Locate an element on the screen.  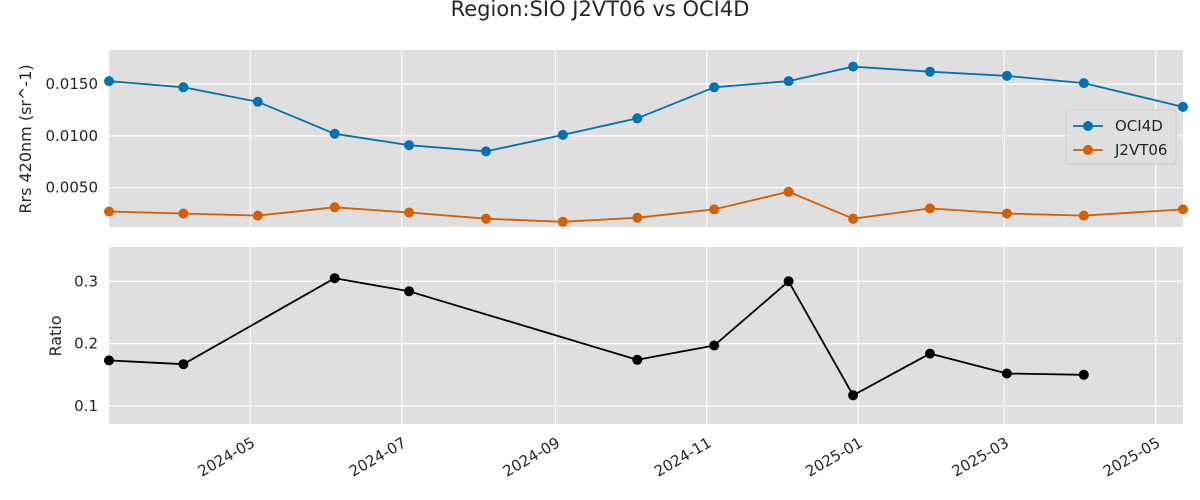
legend-oci4d-marker is located at coordinates (1088, 126).